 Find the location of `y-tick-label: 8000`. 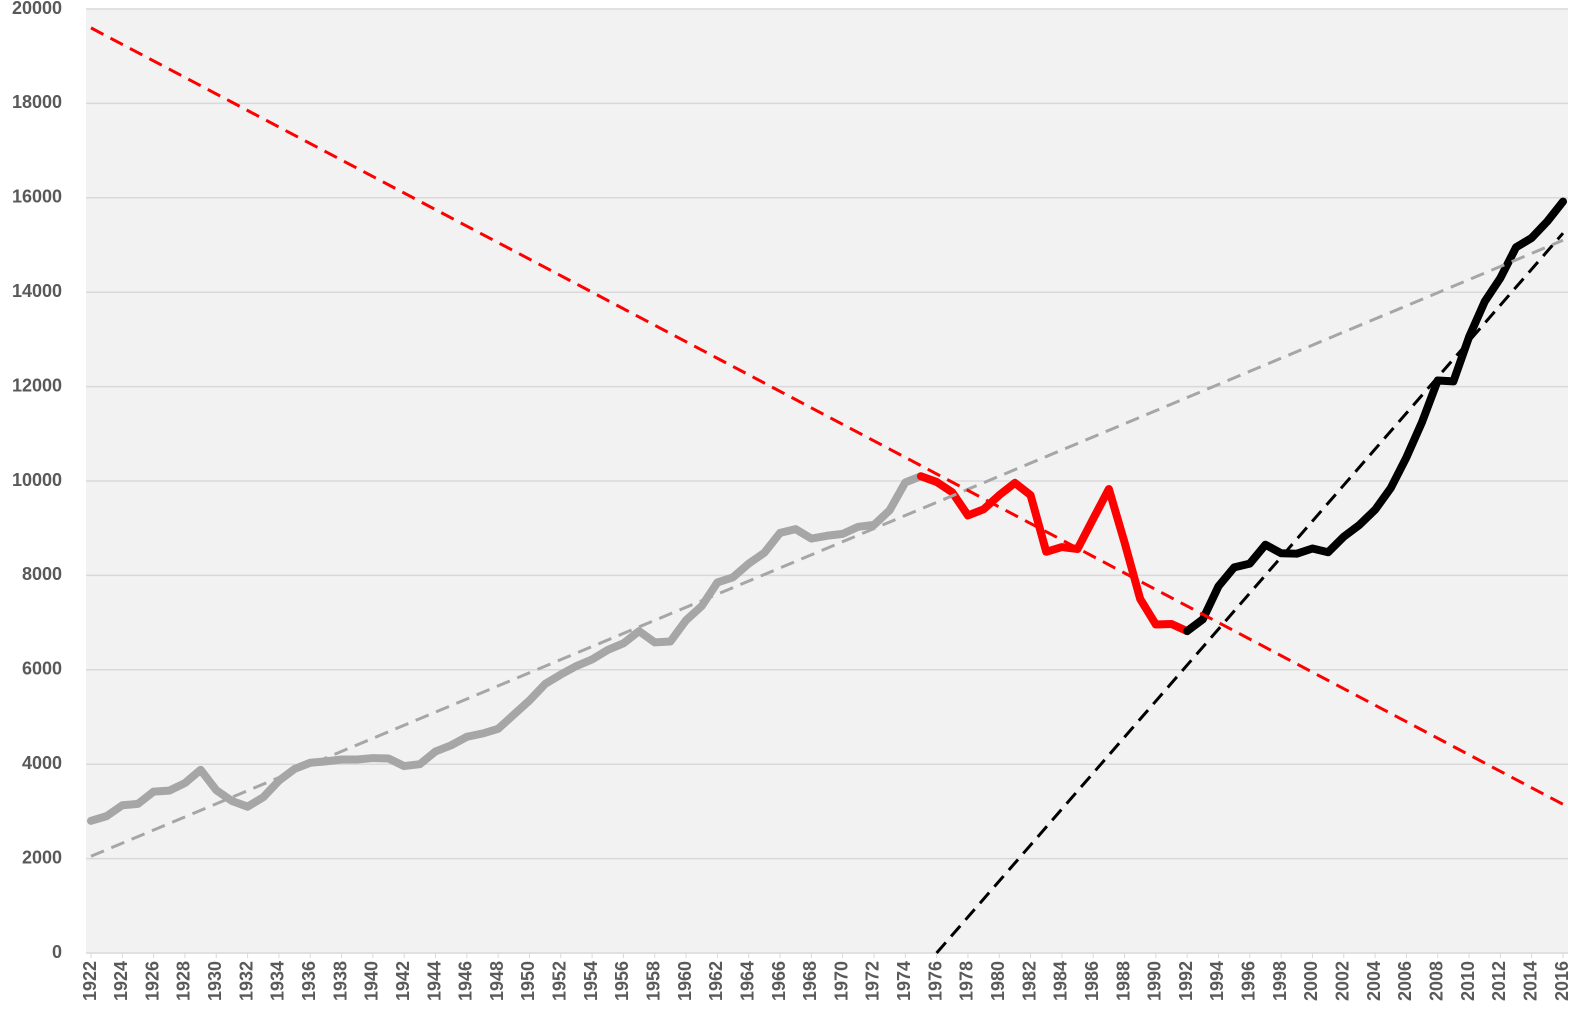

y-tick-label: 8000 is located at coordinates (42, 574).